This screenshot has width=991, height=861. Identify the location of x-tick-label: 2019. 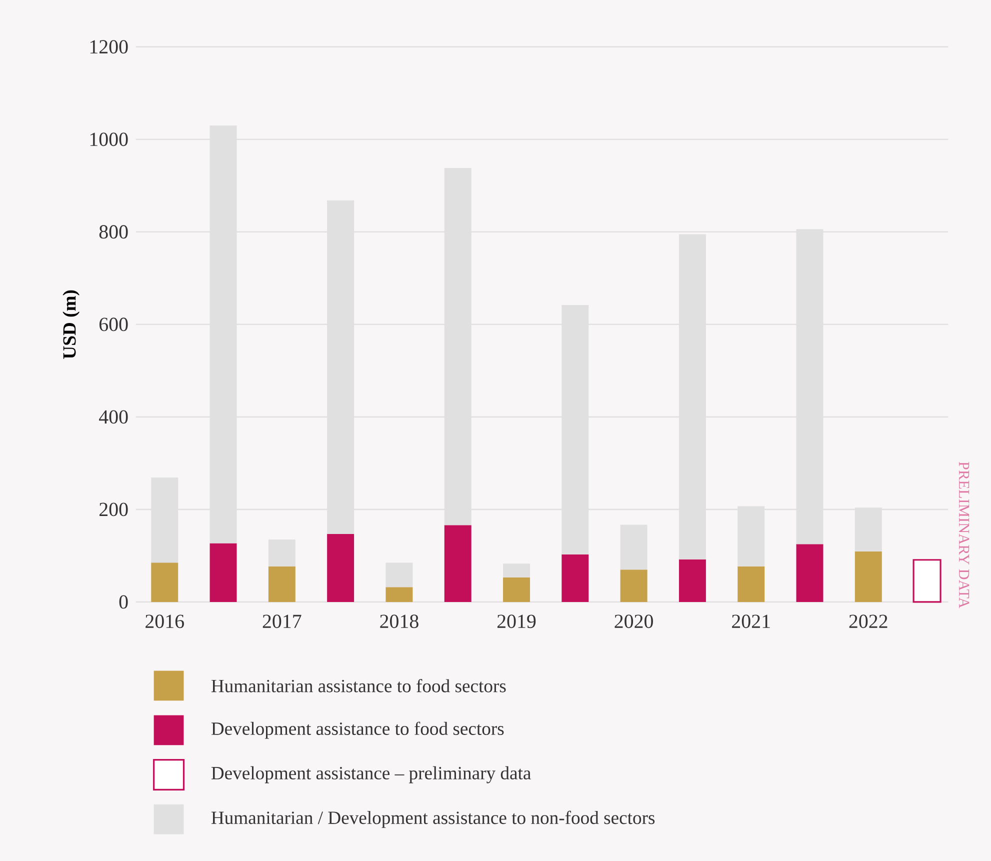
(516, 621).